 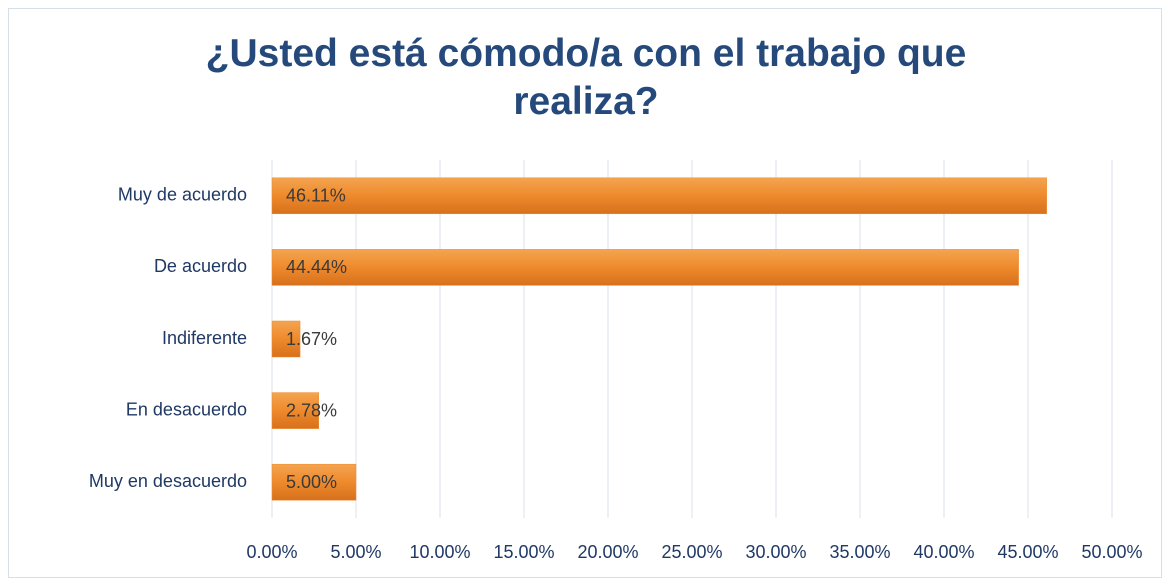 What do you see at coordinates (316, 196) in the screenshot?
I see `value-label: 46.11%` at bounding box center [316, 196].